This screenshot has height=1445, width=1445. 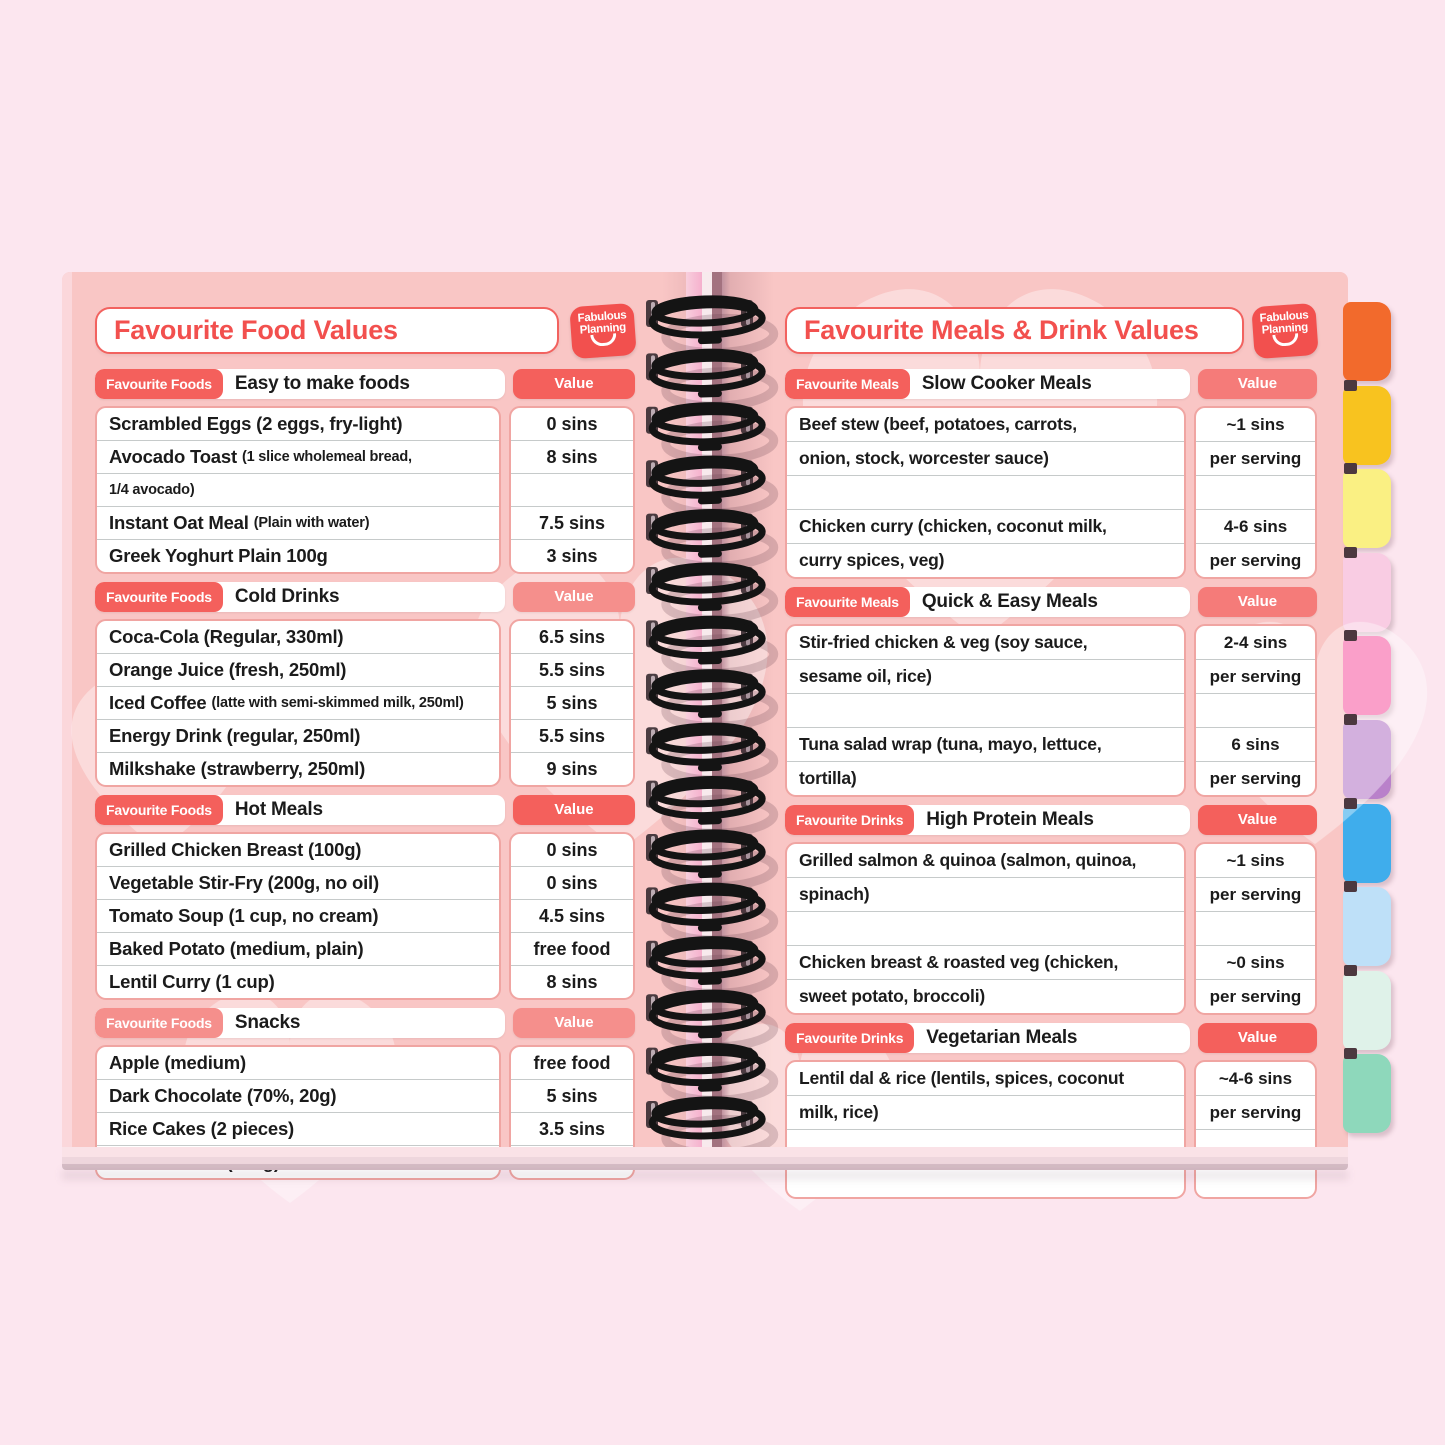 What do you see at coordinates (278, 809) in the screenshot?
I see `section-heading: Hot Meals` at bounding box center [278, 809].